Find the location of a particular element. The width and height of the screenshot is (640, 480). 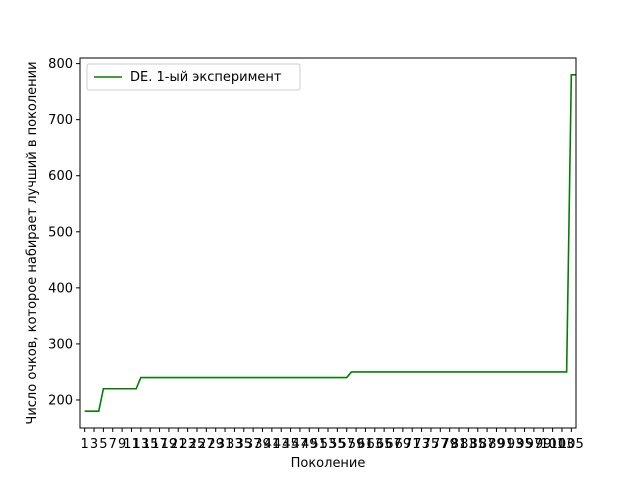

x-tick-label: 37 is located at coordinates (253, 444).